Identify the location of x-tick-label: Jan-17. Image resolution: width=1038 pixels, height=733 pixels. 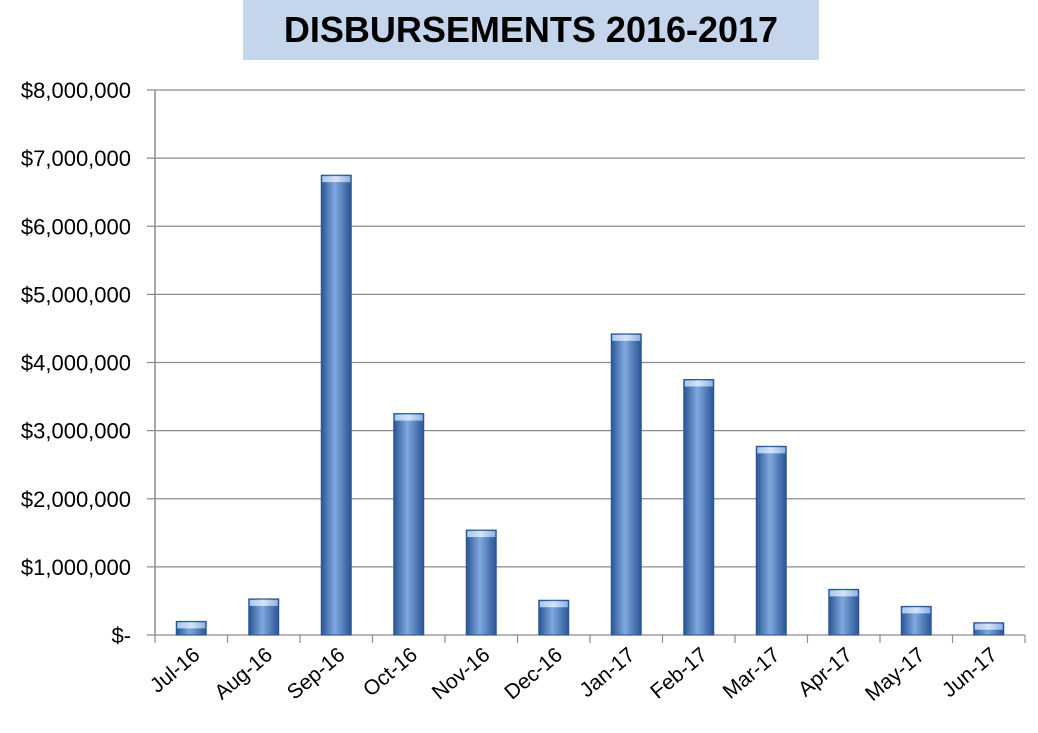
(607, 672).